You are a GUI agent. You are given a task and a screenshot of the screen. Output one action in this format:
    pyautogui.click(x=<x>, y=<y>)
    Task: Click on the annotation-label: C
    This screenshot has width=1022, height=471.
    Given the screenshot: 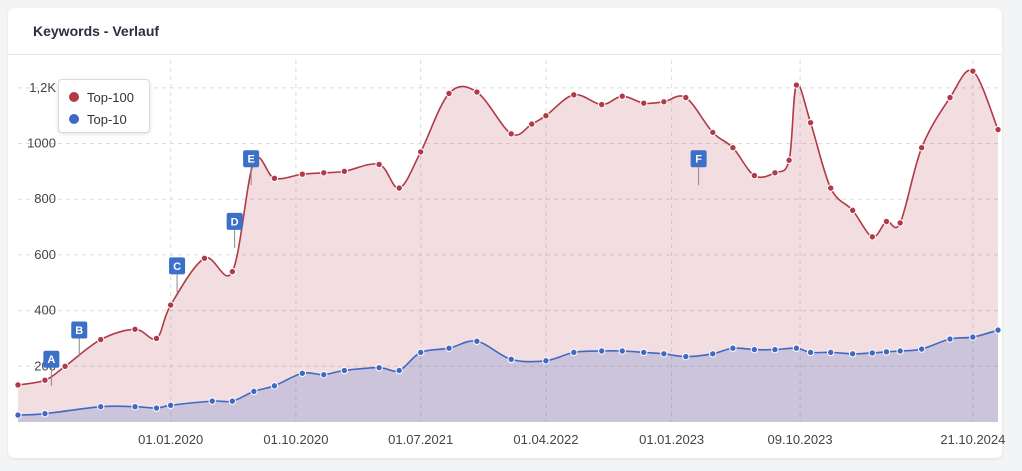 What is the action you would take?
    pyautogui.click(x=177, y=267)
    